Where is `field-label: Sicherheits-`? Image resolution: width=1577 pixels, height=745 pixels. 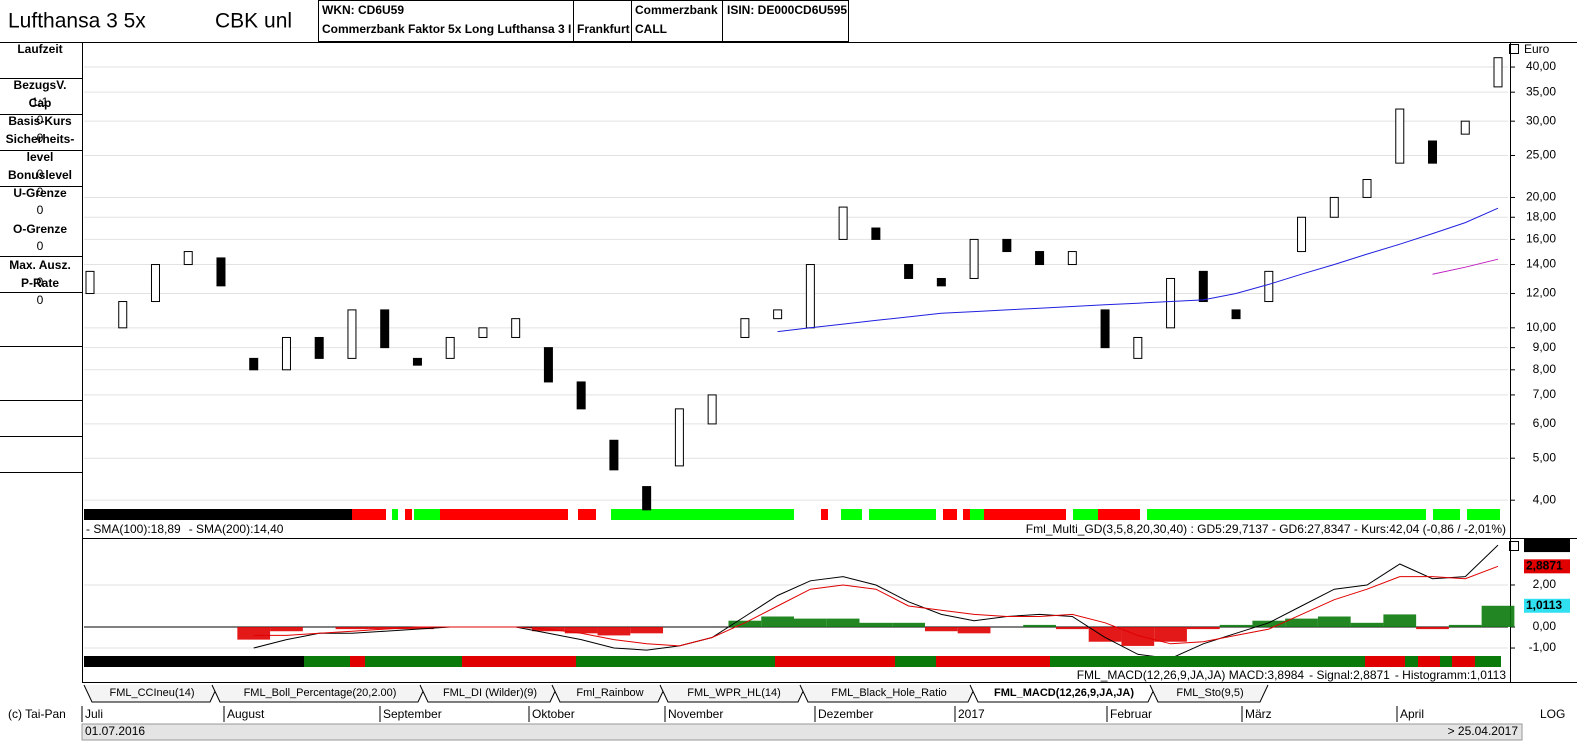 field-label: Sicherheits- is located at coordinates (40, 139).